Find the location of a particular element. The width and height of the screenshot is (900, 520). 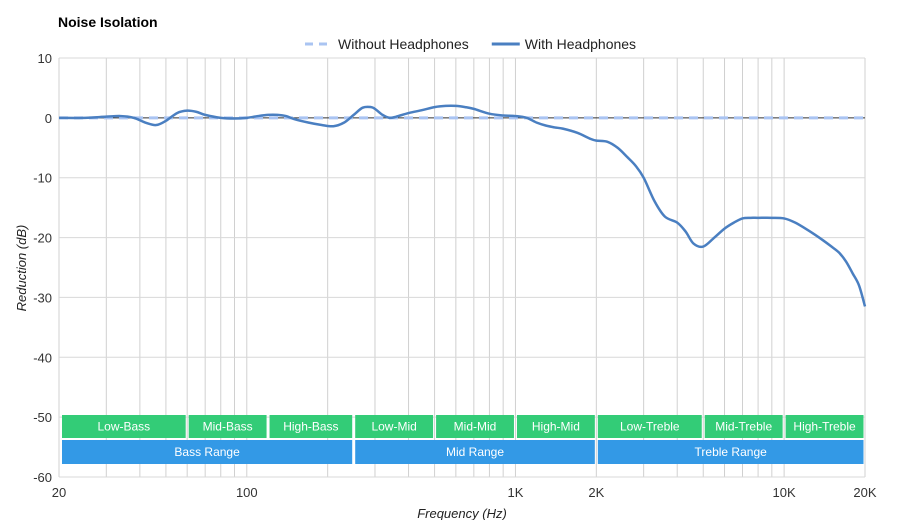

range-mid-range is located at coordinates (475, 452).